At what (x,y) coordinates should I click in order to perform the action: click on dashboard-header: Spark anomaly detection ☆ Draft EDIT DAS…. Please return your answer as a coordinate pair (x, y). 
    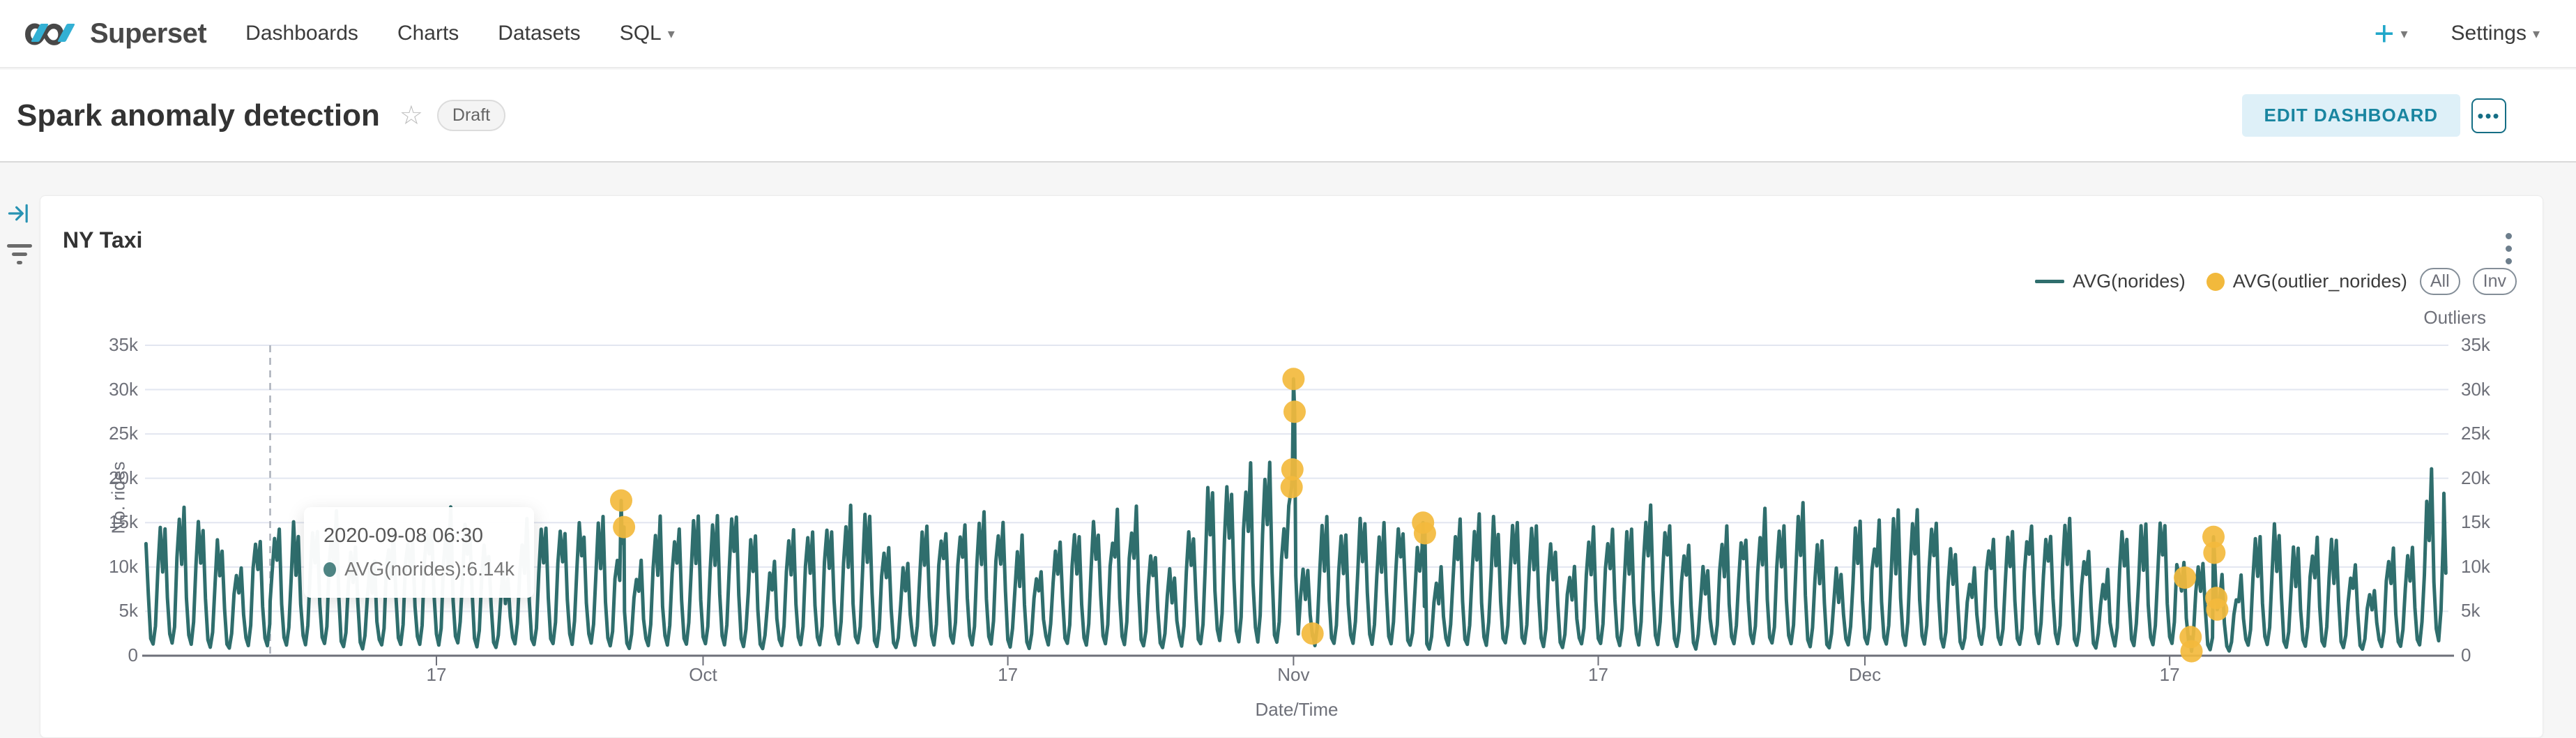
    Looking at the image, I should click on (1288, 116).